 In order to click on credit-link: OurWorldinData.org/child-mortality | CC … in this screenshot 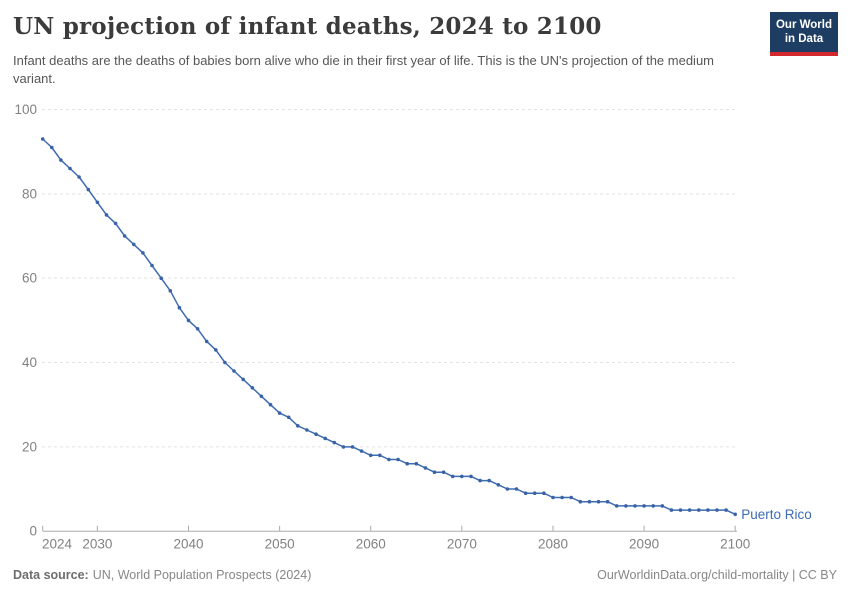, I will do `click(717, 575)`.